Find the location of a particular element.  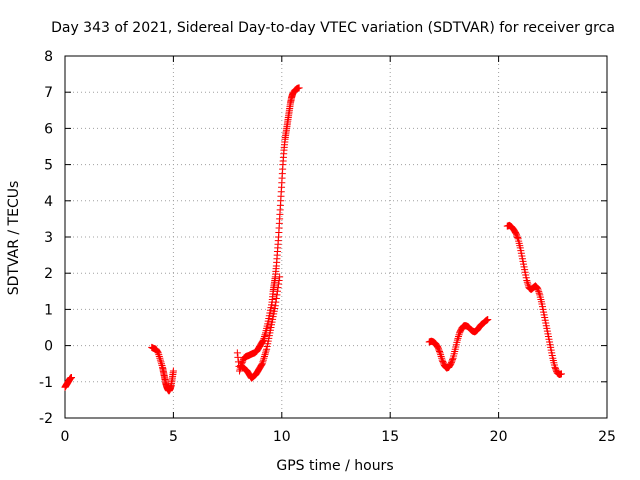

y-axis-label: SDTVAR / TECUs is located at coordinates (14, 238).